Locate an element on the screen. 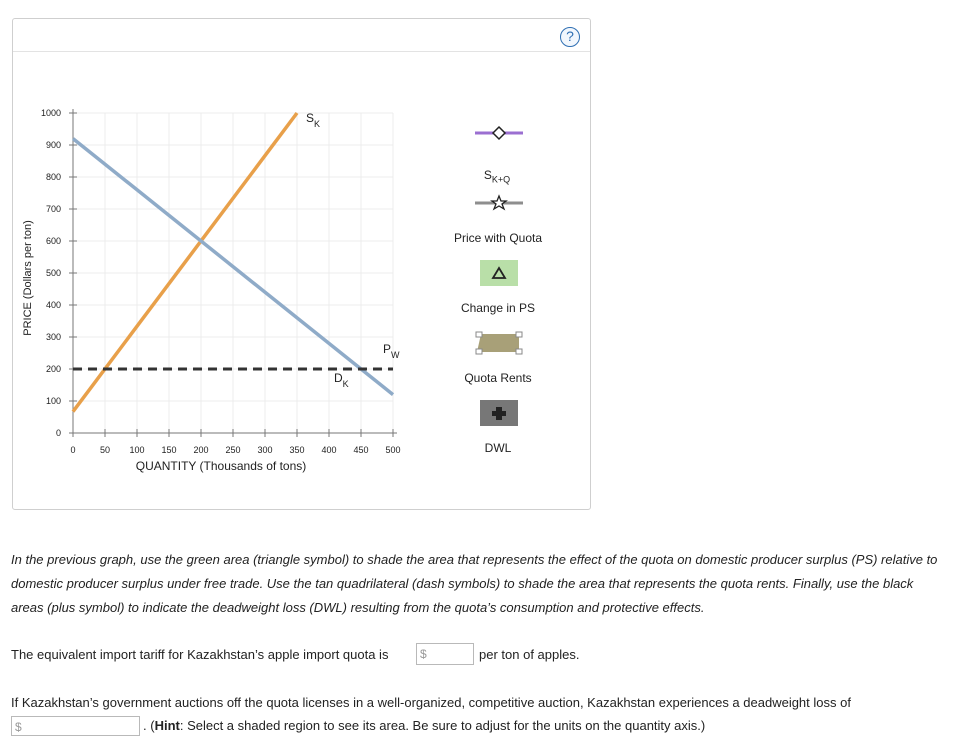  series-label-pw: PW is located at coordinates (391, 351).